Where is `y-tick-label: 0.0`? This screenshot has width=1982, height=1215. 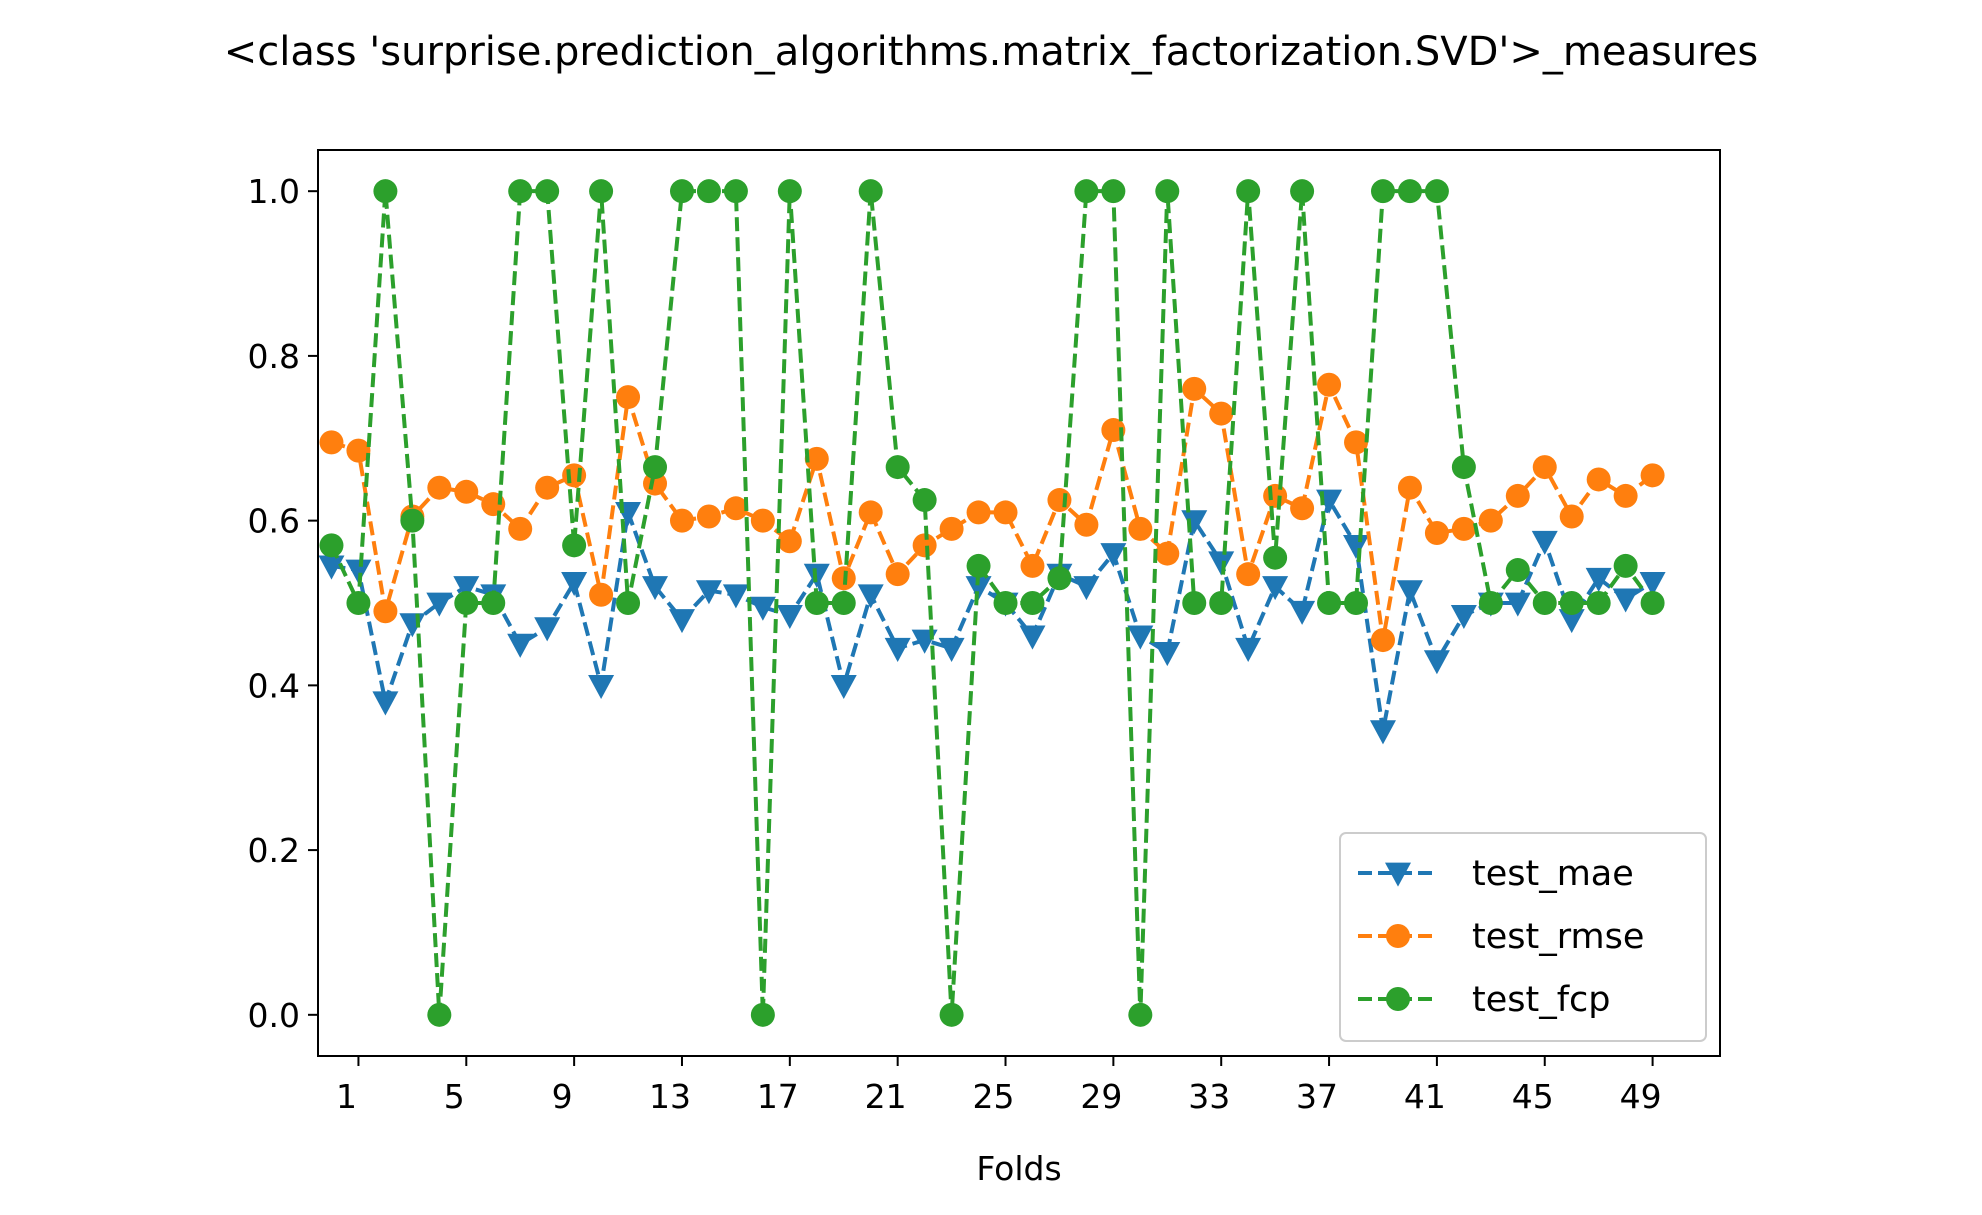 y-tick-label: 0.0 is located at coordinates (274, 1015).